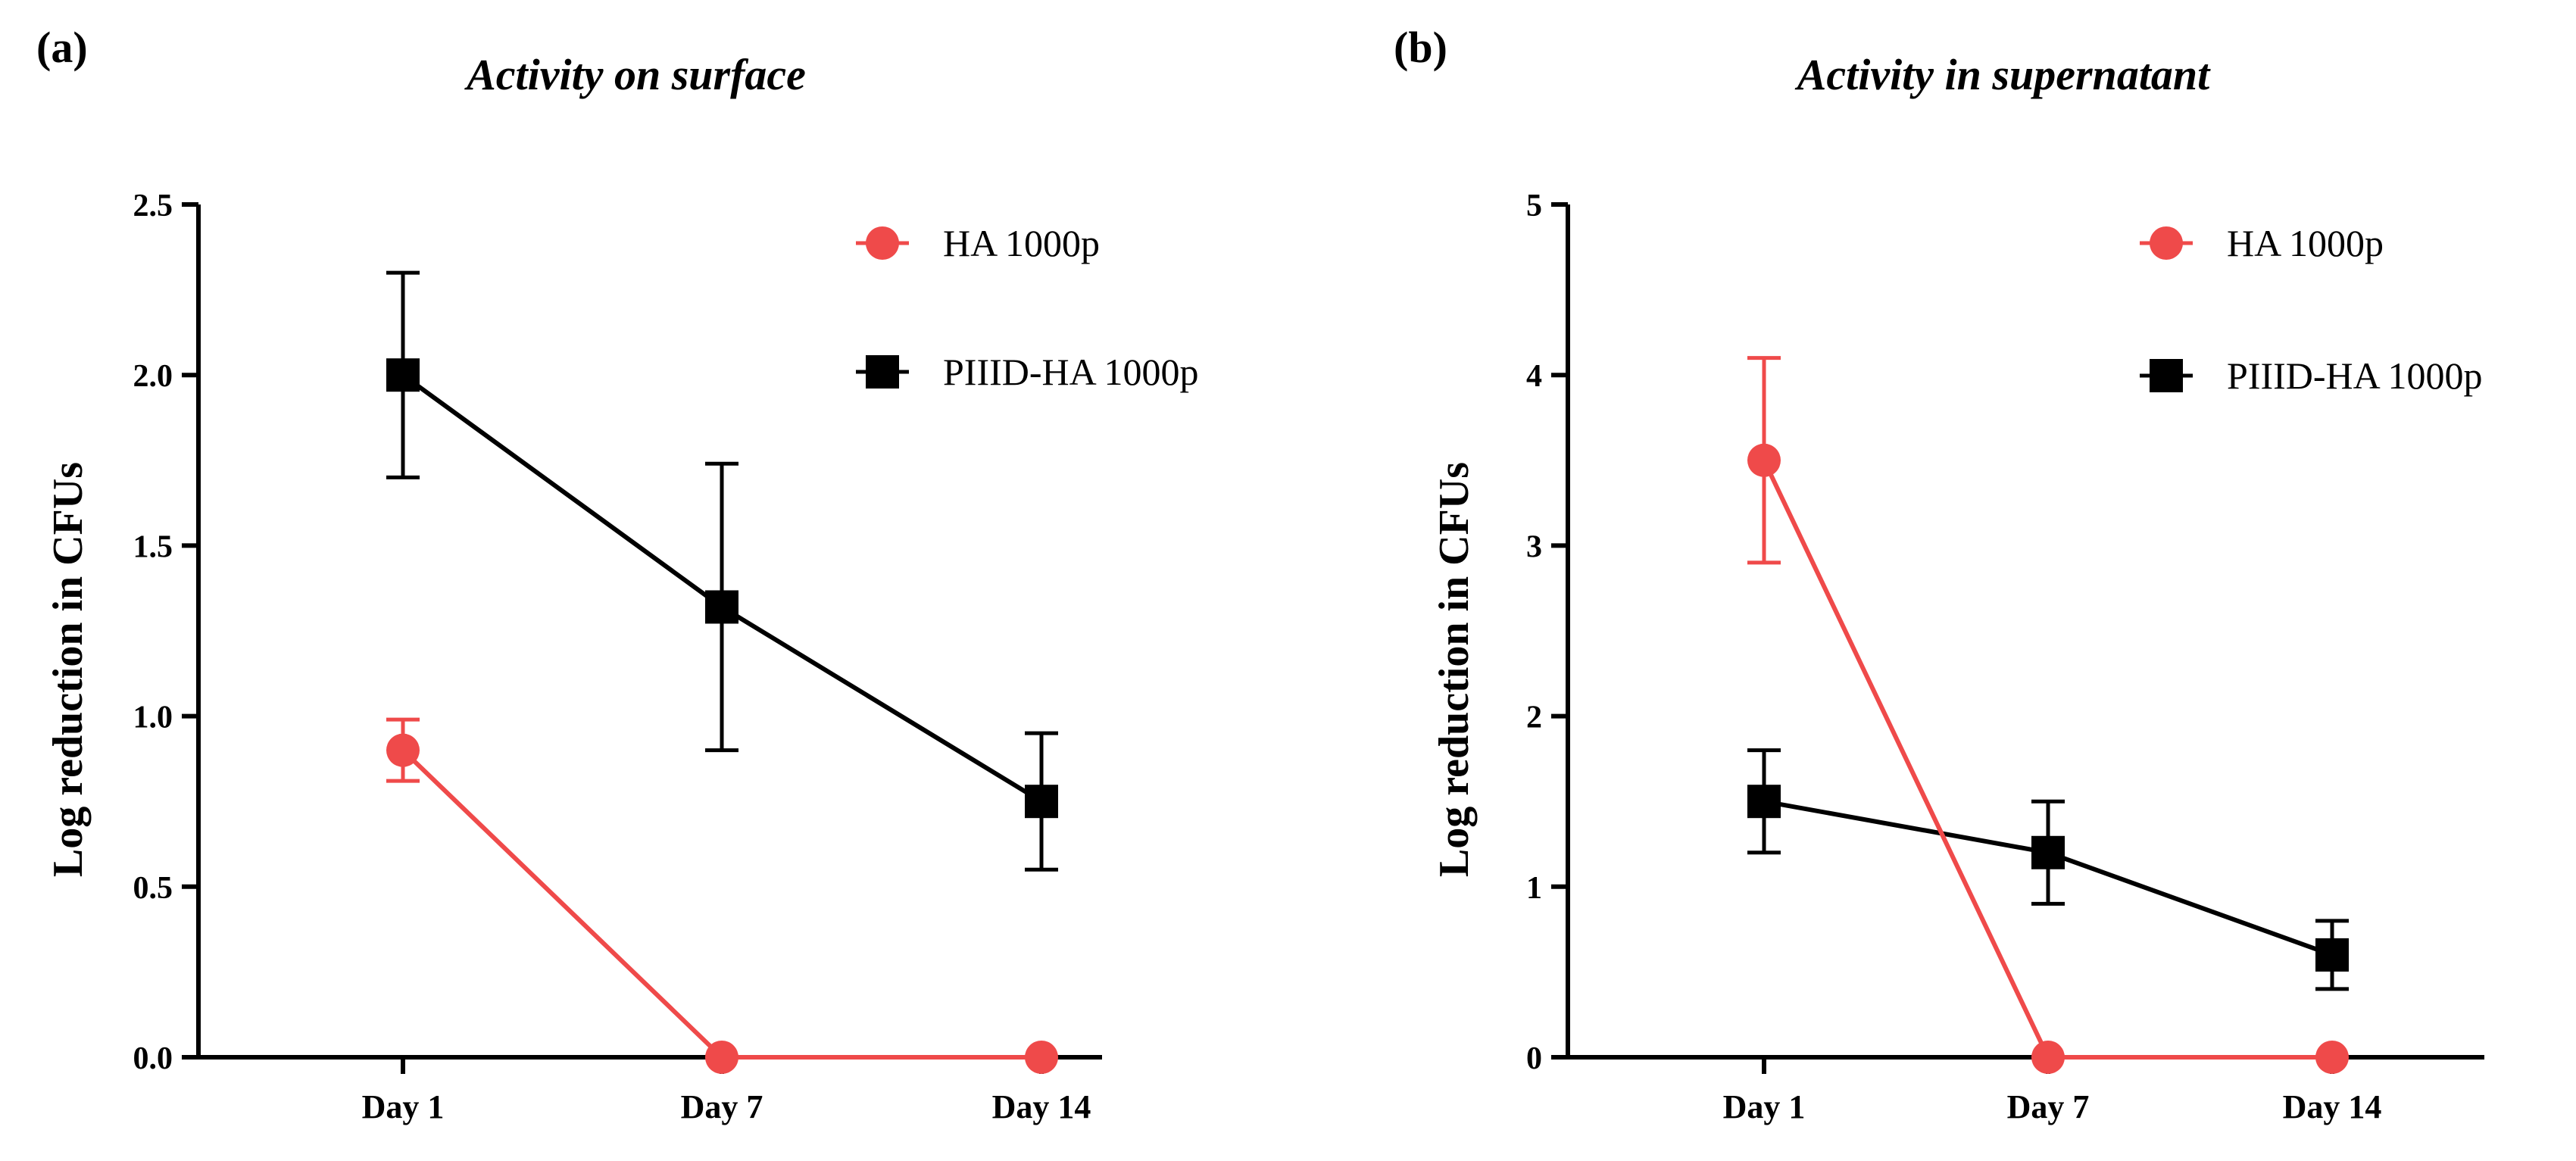 The width and height of the screenshot is (2576, 1161). What do you see at coordinates (153, 1058) in the screenshot?
I see `y-tick-label: 0.0` at bounding box center [153, 1058].